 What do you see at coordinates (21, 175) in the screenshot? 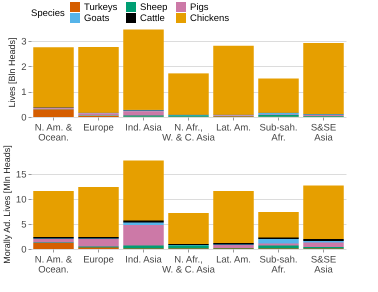
I see `y-tick-label: 15` at bounding box center [21, 175].